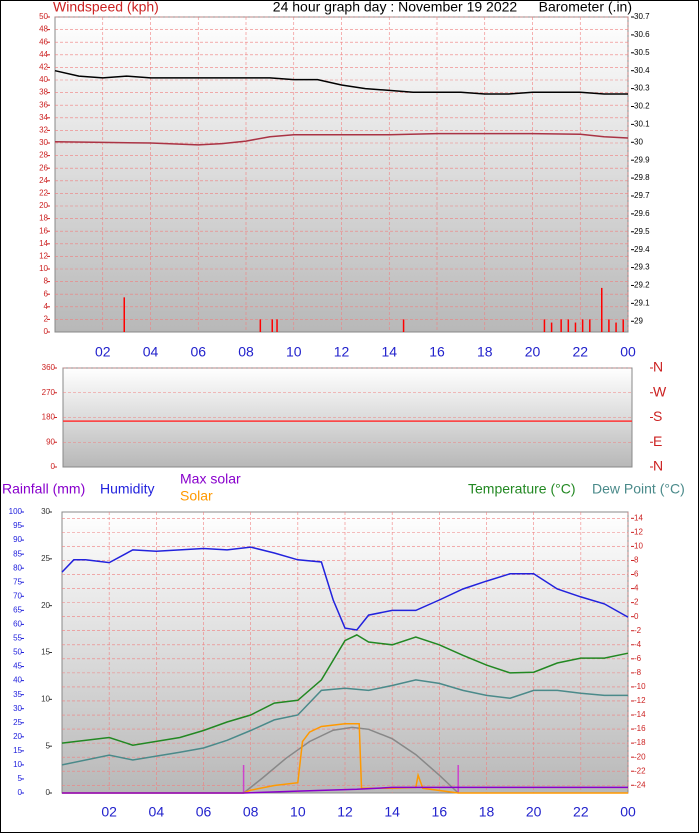  Describe the element at coordinates (43, 67) in the screenshot. I see `y-tick-label: 42` at that location.